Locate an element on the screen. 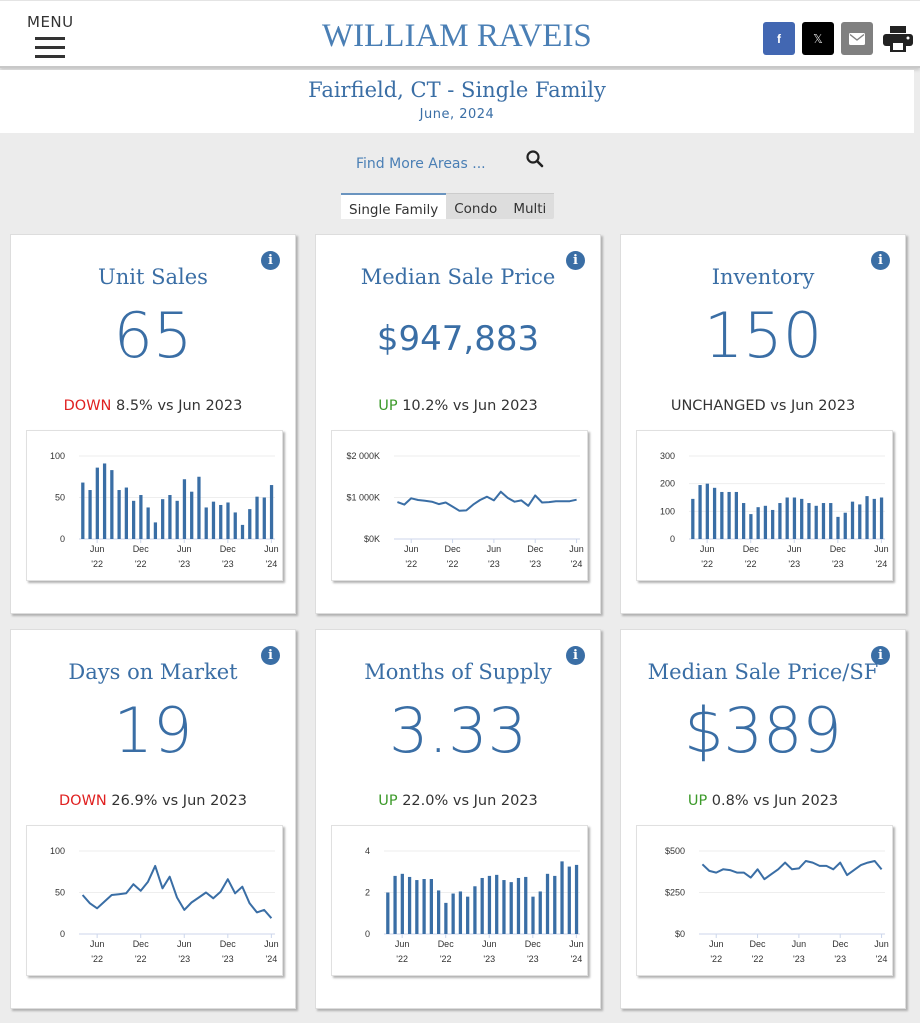 The height and width of the screenshot is (1023, 920). tab-single-family: Single Family is located at coordinates (394, 206).